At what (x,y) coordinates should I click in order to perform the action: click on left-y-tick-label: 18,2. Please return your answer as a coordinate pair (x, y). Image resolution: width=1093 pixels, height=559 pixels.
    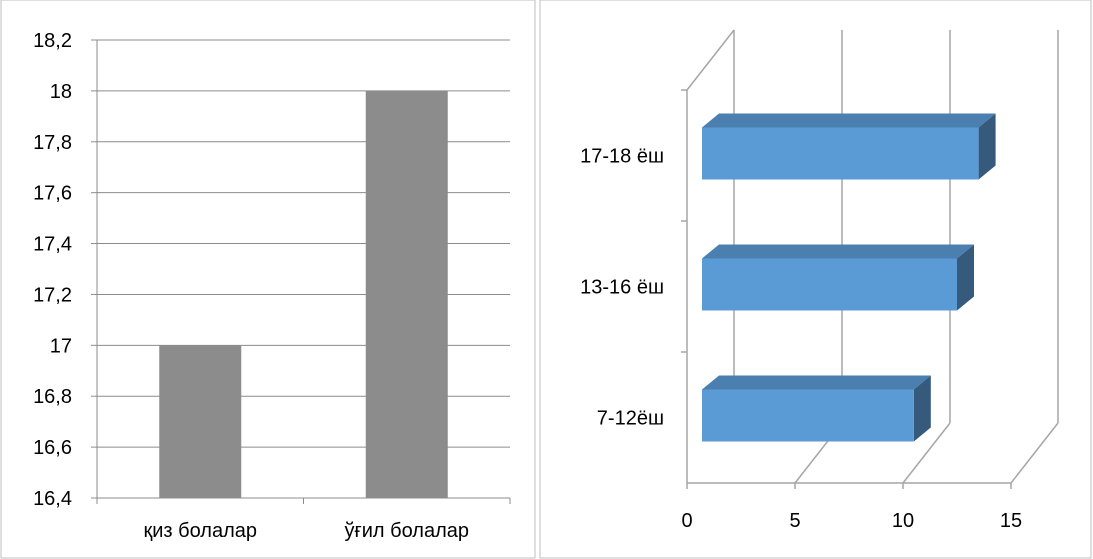
    Looking at the image, I should click on (52, 41).